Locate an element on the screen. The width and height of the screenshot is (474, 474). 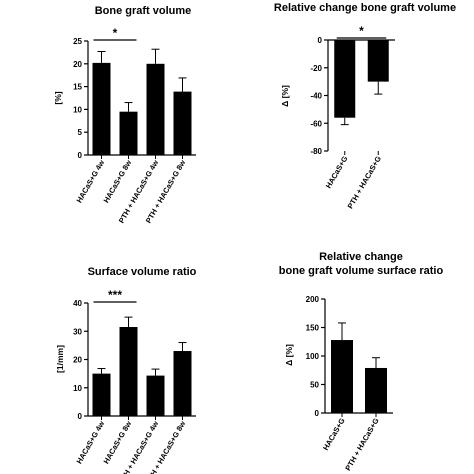
y-tick-label: -60 is located at coordinates (316, 123).